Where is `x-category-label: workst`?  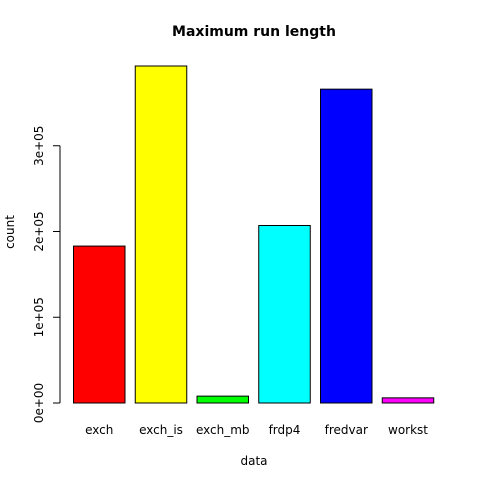 x-category-label: workst is located at coordinates (408, 430).